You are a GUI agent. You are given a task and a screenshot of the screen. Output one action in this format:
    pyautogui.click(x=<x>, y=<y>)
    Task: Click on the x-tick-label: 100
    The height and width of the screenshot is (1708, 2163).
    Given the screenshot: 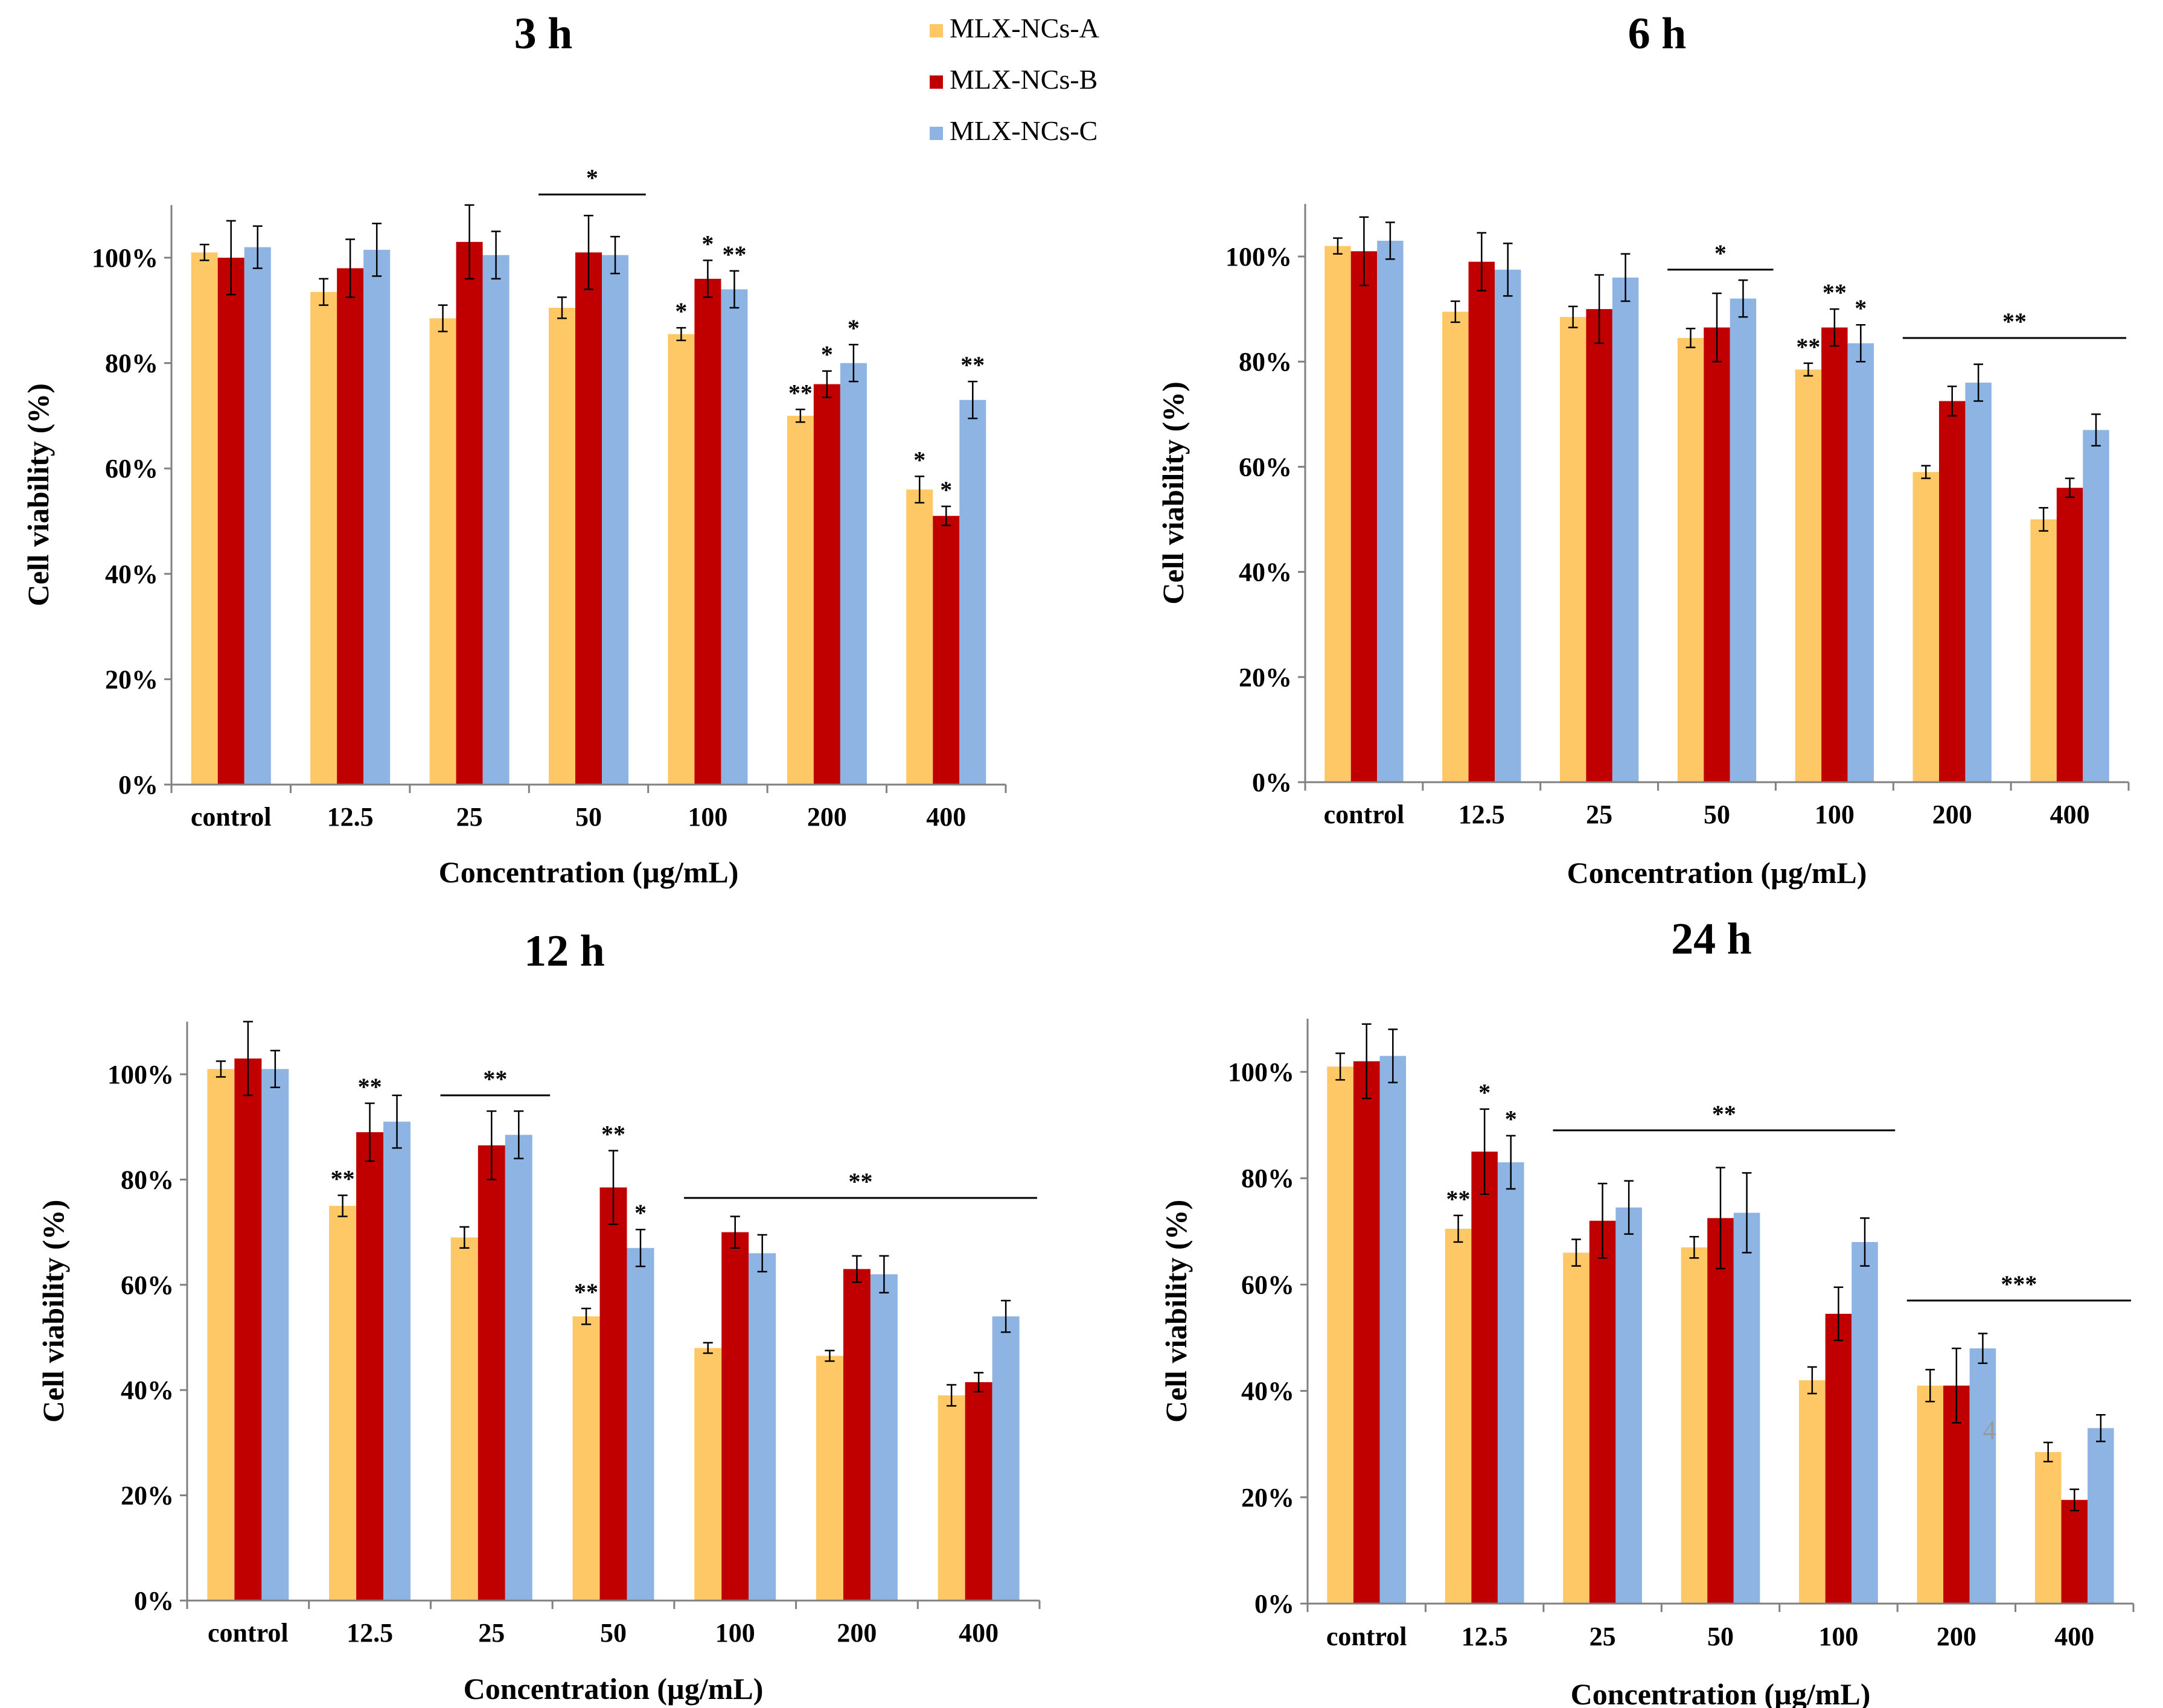 What is the action you would take?
    pyautogui.click(x=735, y=1633)
    